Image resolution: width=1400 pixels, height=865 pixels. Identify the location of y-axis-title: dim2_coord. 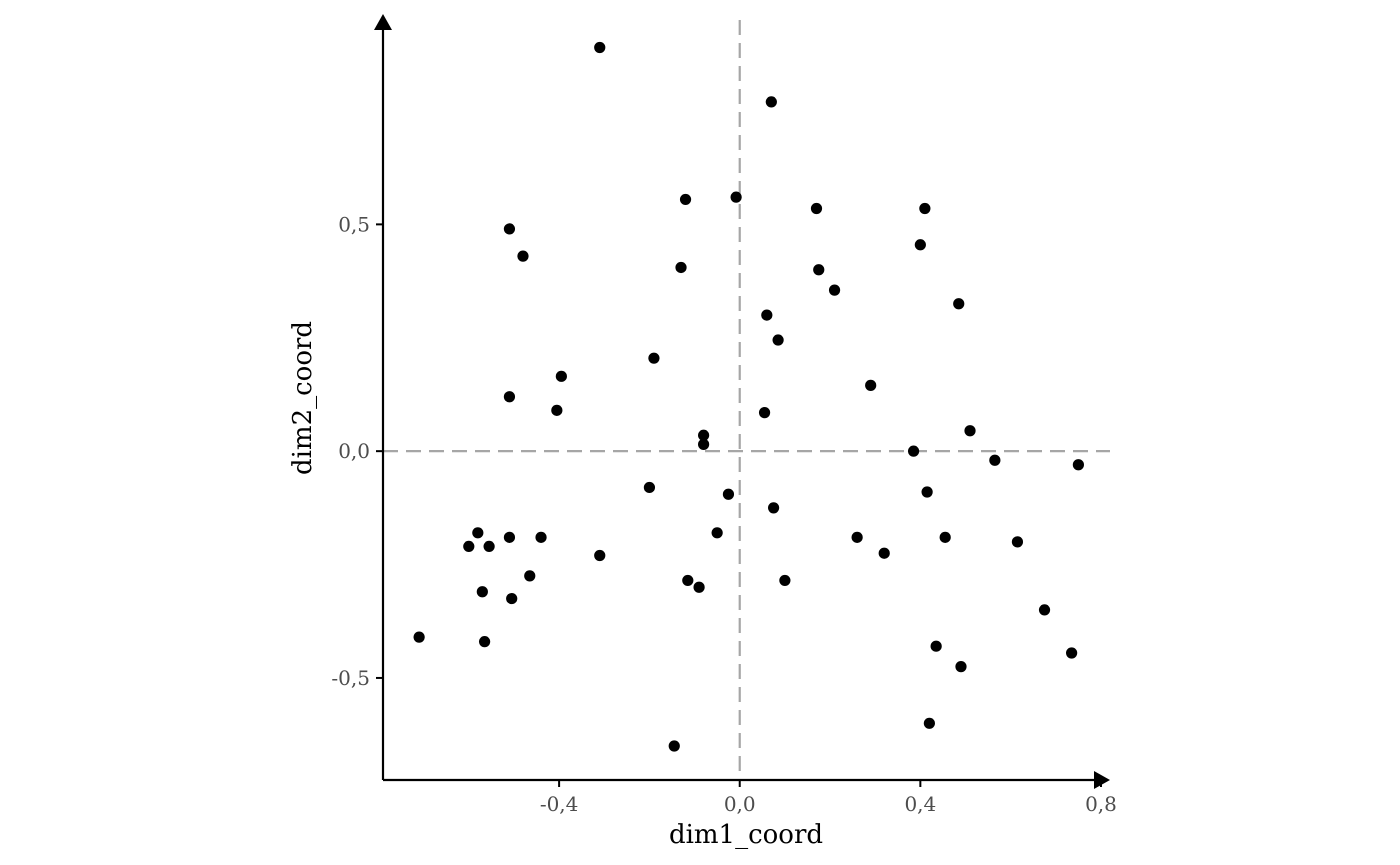
(303, 398).